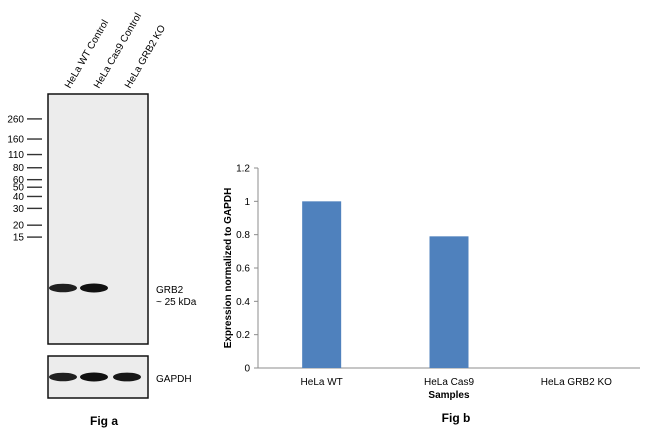 The image size is (650, 435). What do you see at coordinates (322, 382) in the screenshot?
I see `x-tick-label: HeLa WT` at bounding box center [322, 382].